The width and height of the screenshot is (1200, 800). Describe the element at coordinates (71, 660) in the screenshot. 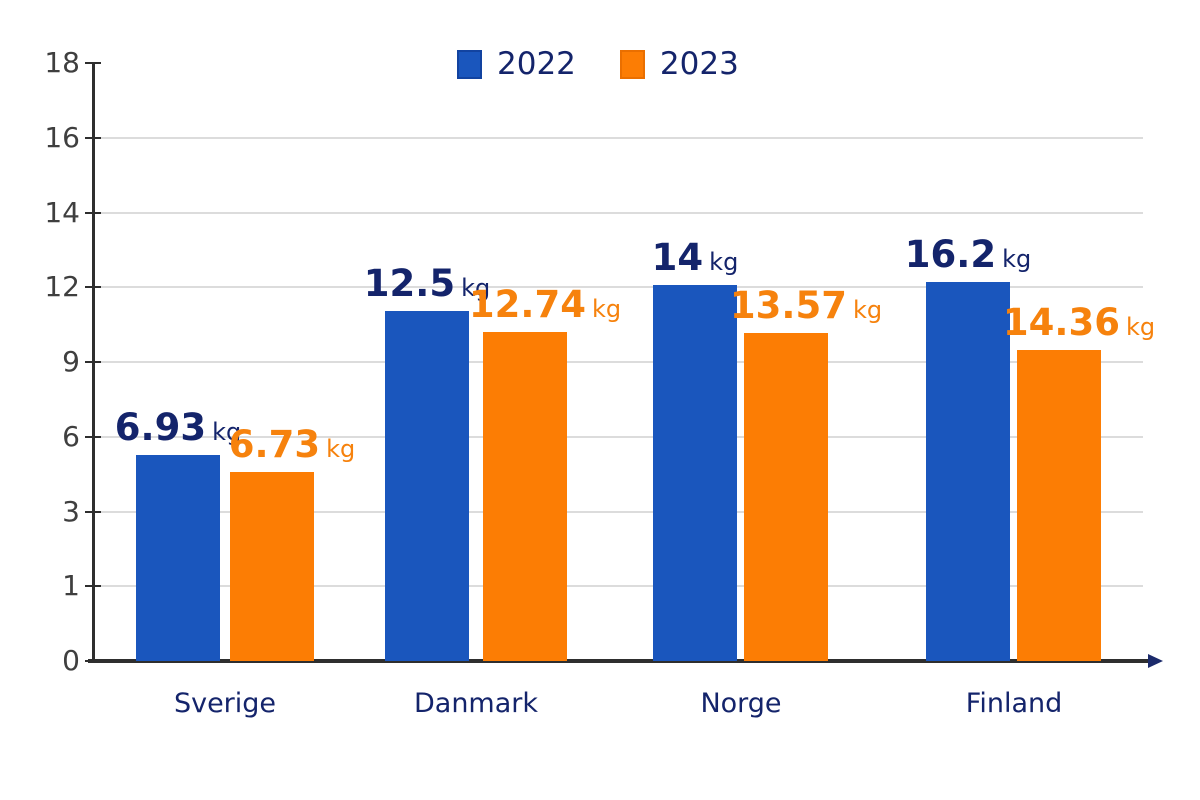

I see `y-tick-label-0: 0` at that location.